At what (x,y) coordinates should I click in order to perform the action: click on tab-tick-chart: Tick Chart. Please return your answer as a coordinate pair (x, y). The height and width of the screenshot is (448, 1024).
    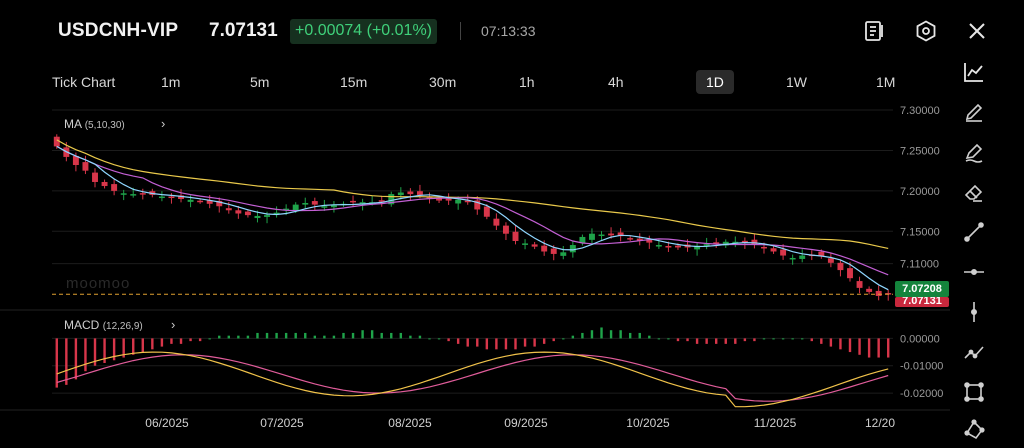
    Looking at the image, I should click on (84, 82).